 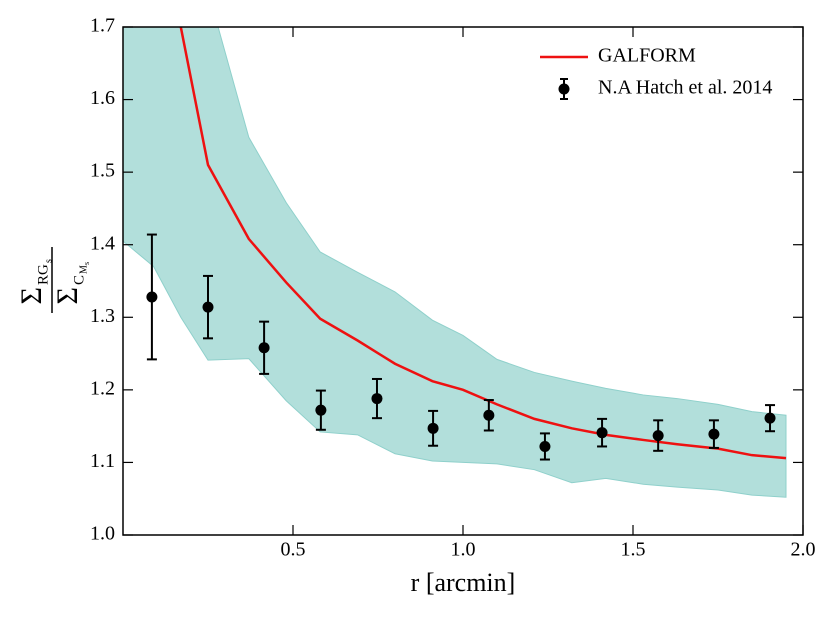 I want to click on legend-marker, so click(x=564, y=89).